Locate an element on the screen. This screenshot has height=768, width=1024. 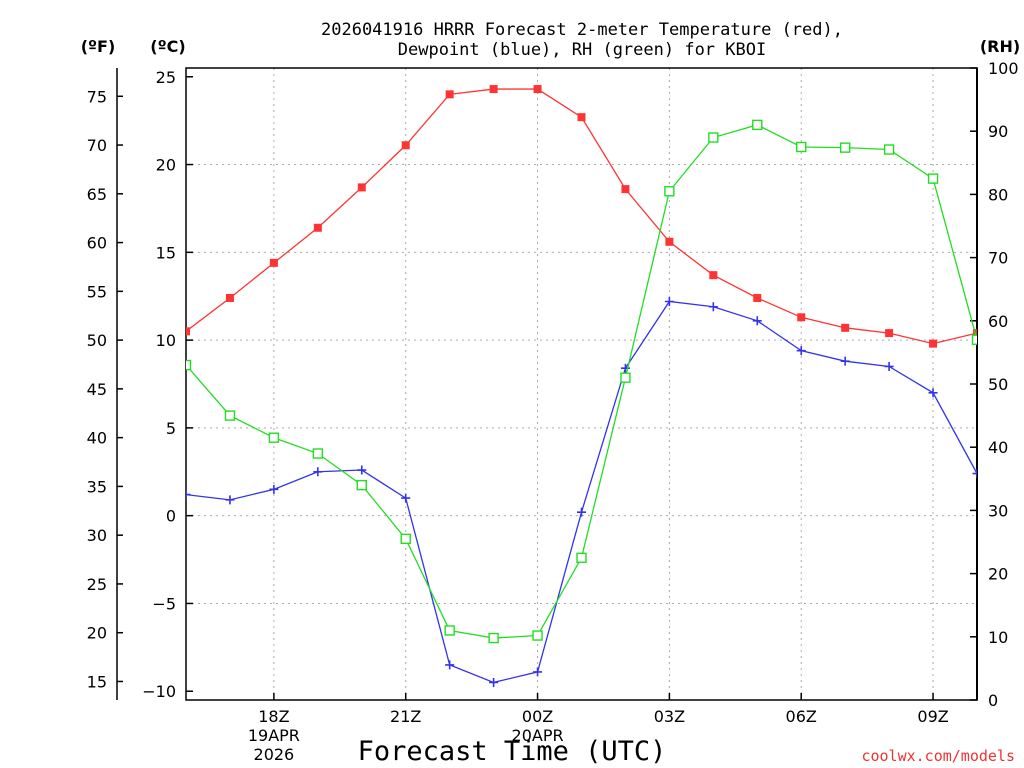
x-tick-sublabel-year: 2026 is located at coordinates (274, 754).